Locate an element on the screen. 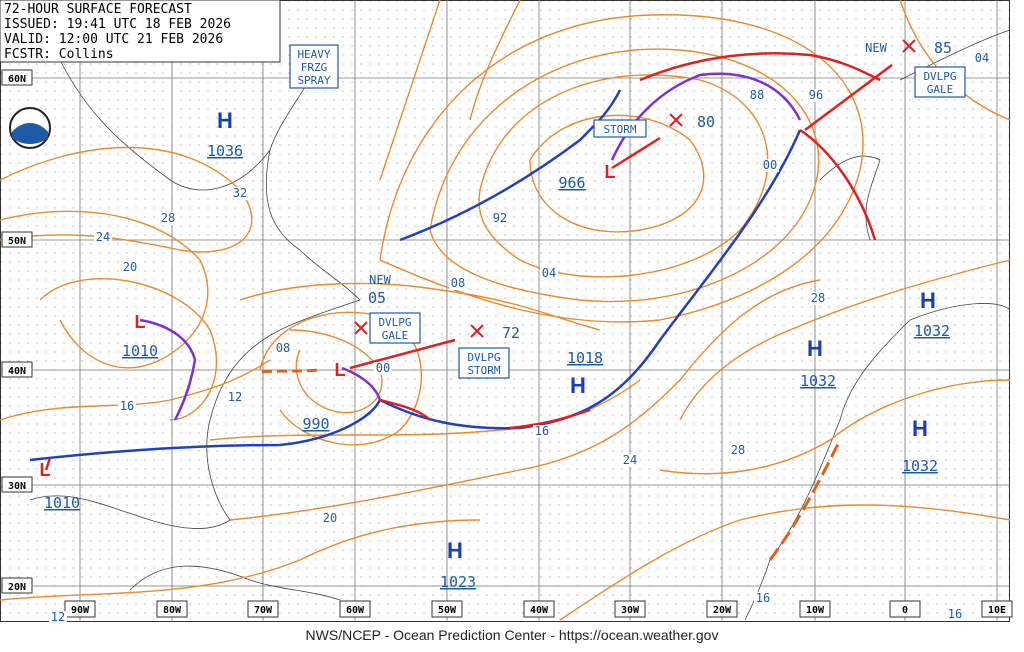 This screenshot has height=652, width=1024. latitude-label: 60N is located at coordinates (17, 79).